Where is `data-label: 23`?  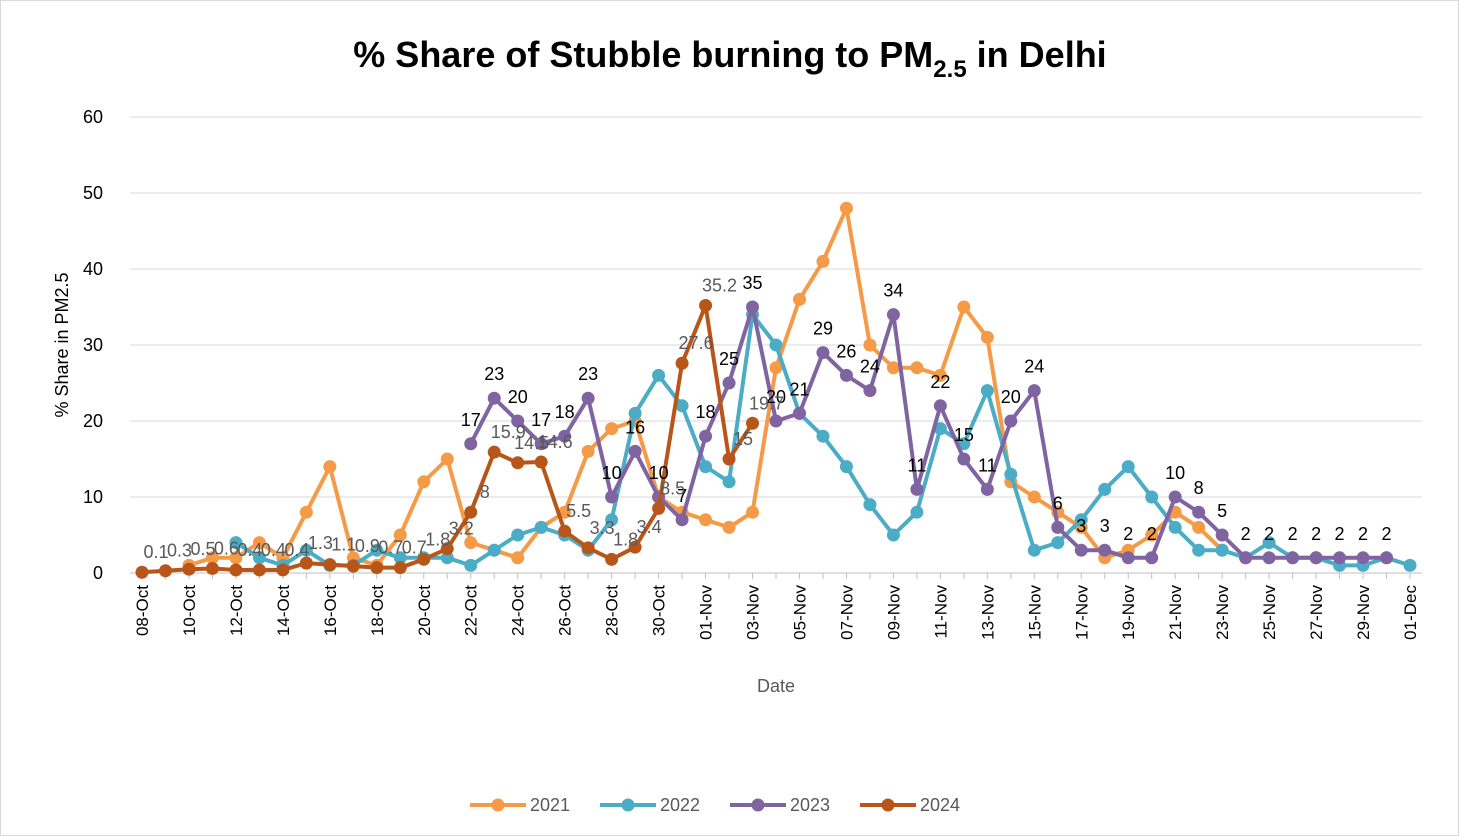
data-label: 23 is located at coordinates (494, 374).